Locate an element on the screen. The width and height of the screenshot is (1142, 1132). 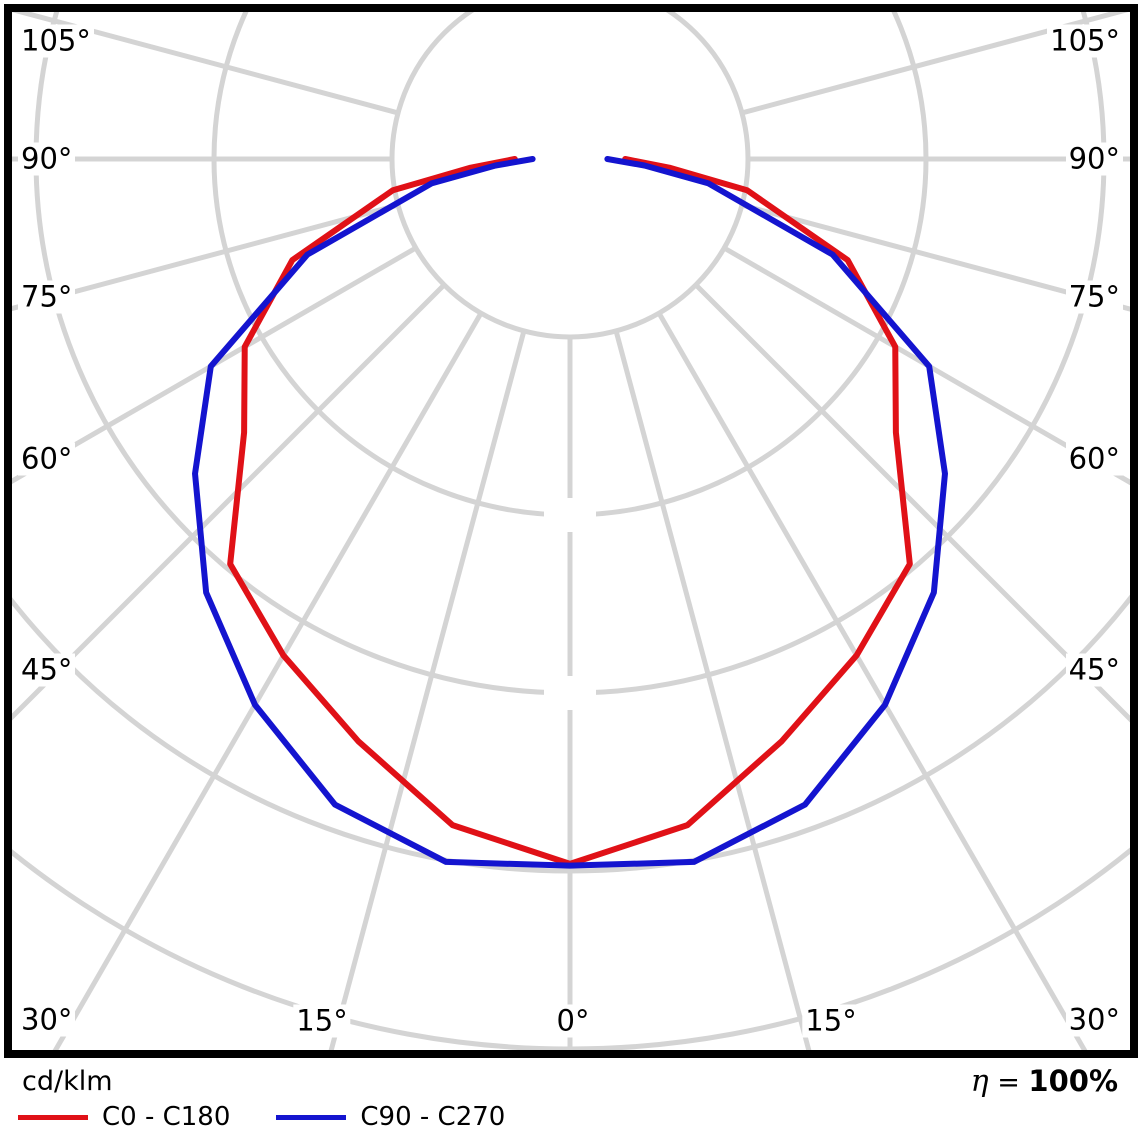
legend-item-0: C0 - C180 is located at coordinates (124, 1117).